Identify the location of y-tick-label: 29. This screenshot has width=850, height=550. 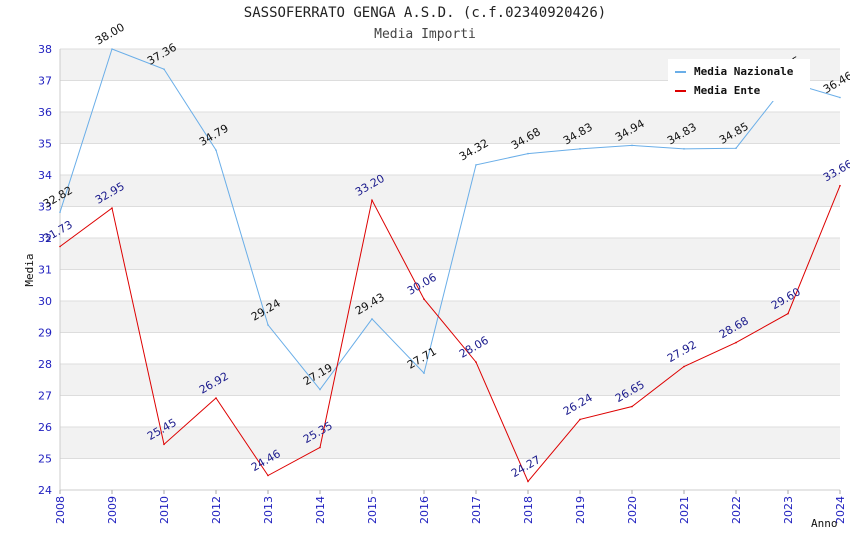
(45, 333).